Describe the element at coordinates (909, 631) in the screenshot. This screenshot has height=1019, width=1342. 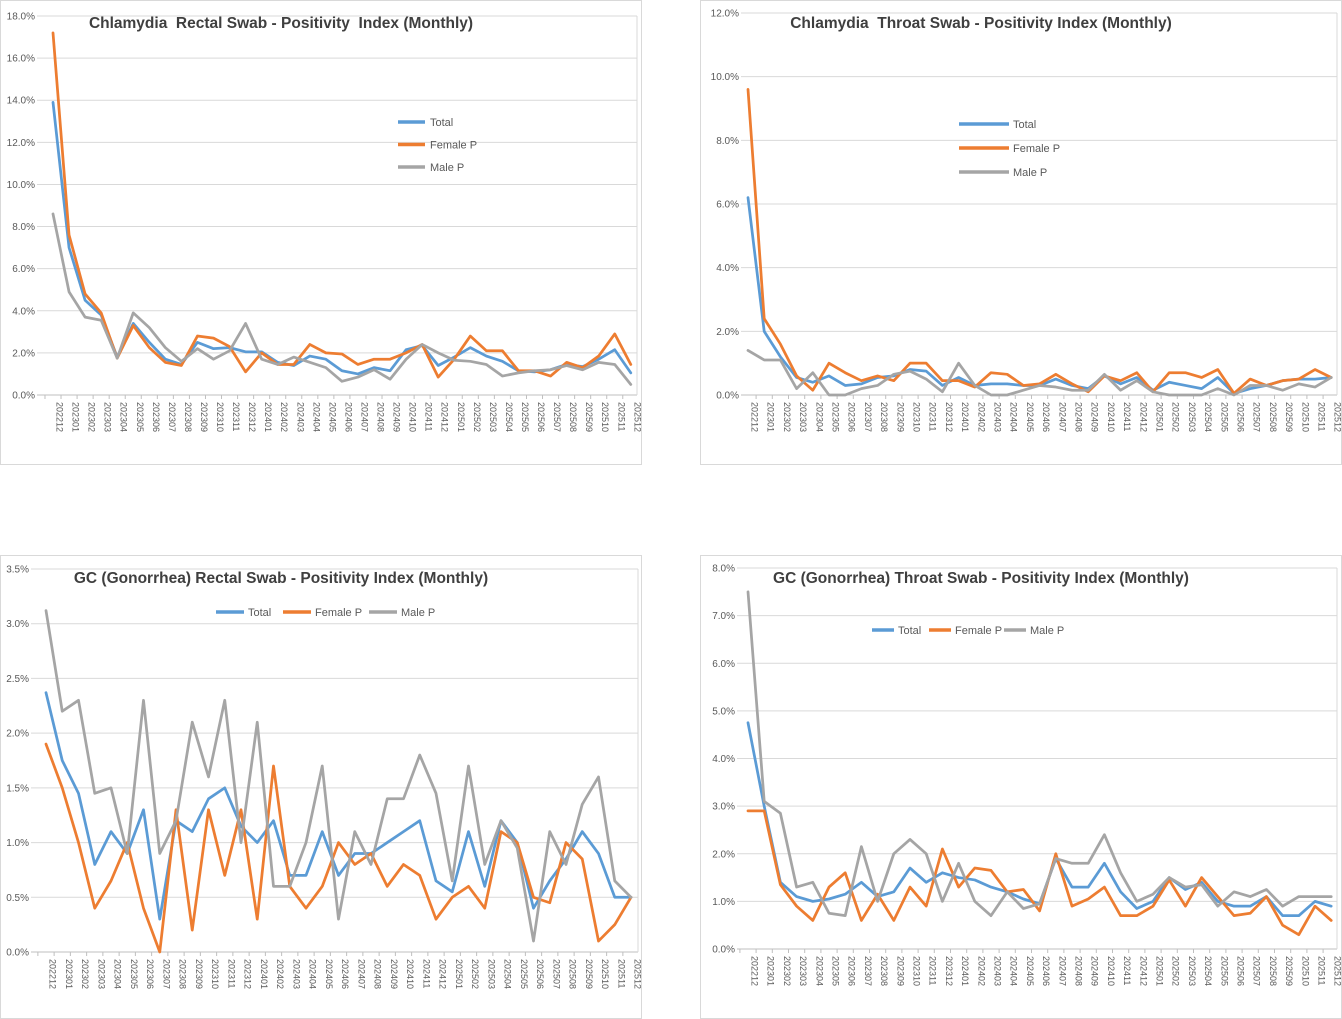
I see `legend-label-total: Total` at that location.